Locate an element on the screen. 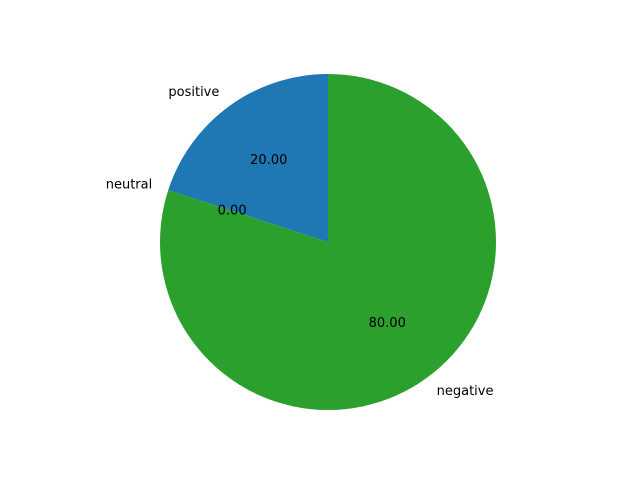 The width and height of the screenshot is (640, 480). value-label-neutral: 0.00 is located at coordinates (232, 210).